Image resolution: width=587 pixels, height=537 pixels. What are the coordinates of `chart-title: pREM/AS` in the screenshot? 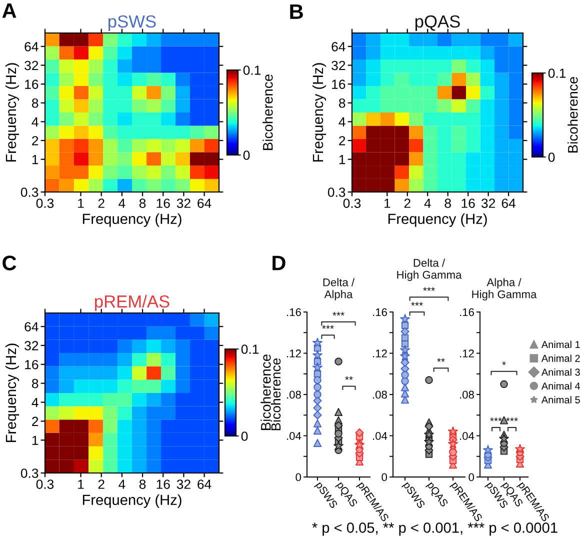 It's located at (132, 303).